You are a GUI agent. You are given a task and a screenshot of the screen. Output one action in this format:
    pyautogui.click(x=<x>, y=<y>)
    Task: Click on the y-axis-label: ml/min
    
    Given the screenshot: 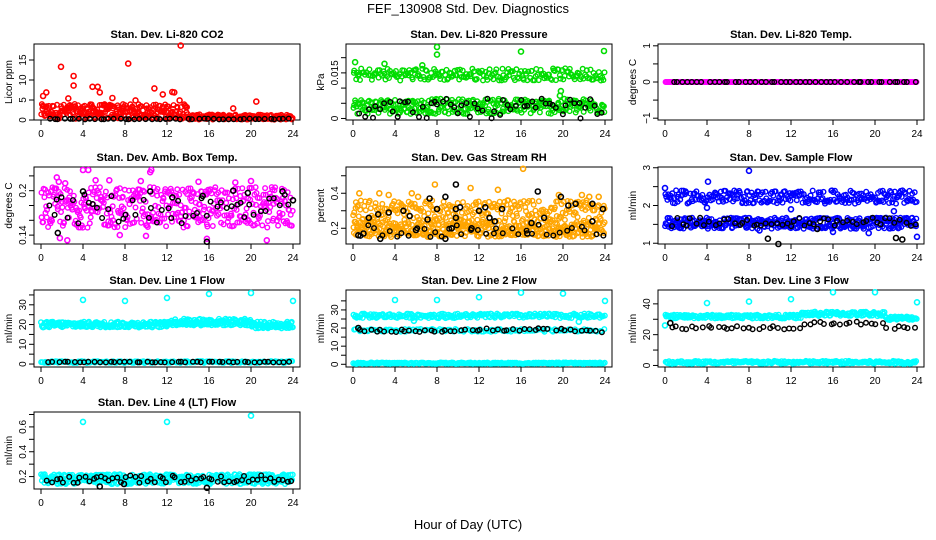 What is the action you would take?
    pyautogui.click(x=321, y=328)
    